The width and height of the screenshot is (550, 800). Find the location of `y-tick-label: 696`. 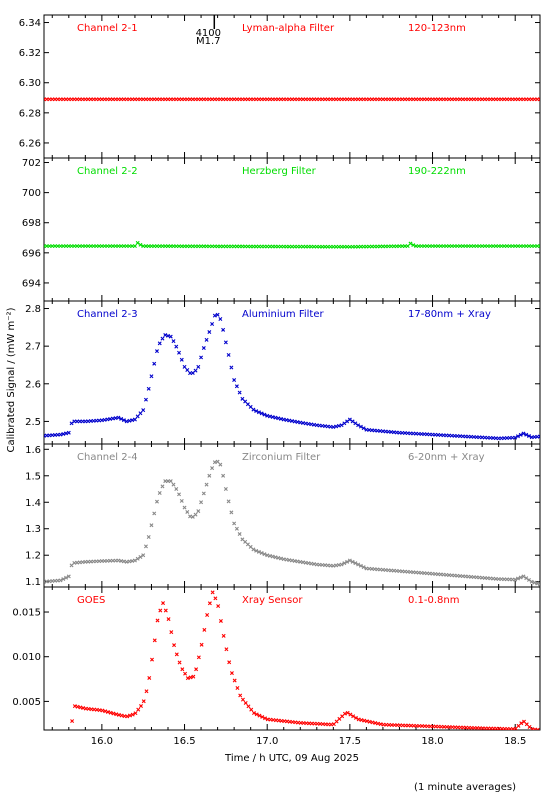

y-tick-label: 696 is located at coordinates (31, 253).